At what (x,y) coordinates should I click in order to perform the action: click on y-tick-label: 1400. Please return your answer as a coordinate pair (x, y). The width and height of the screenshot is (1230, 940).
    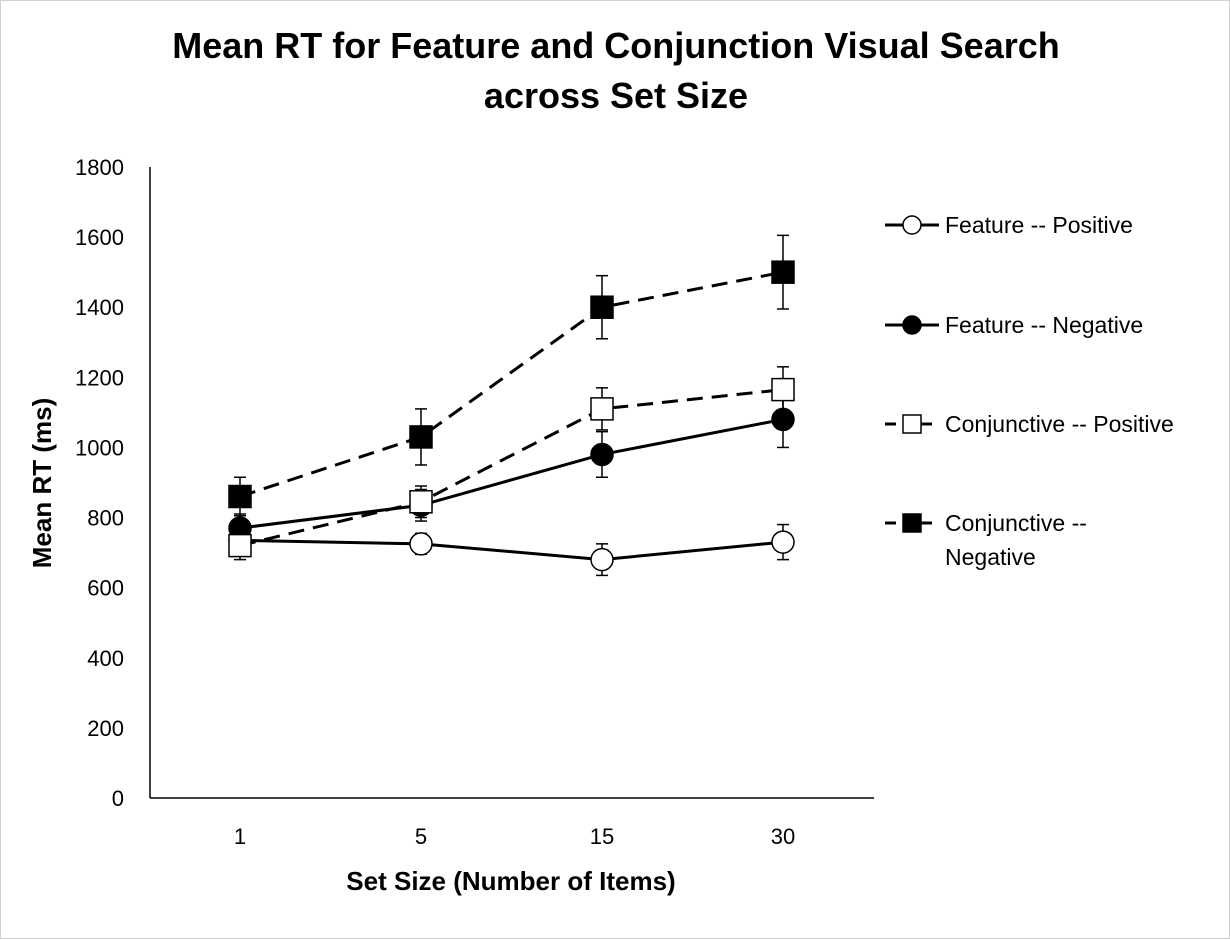
    Looking at the image, I should click on (99, 307).